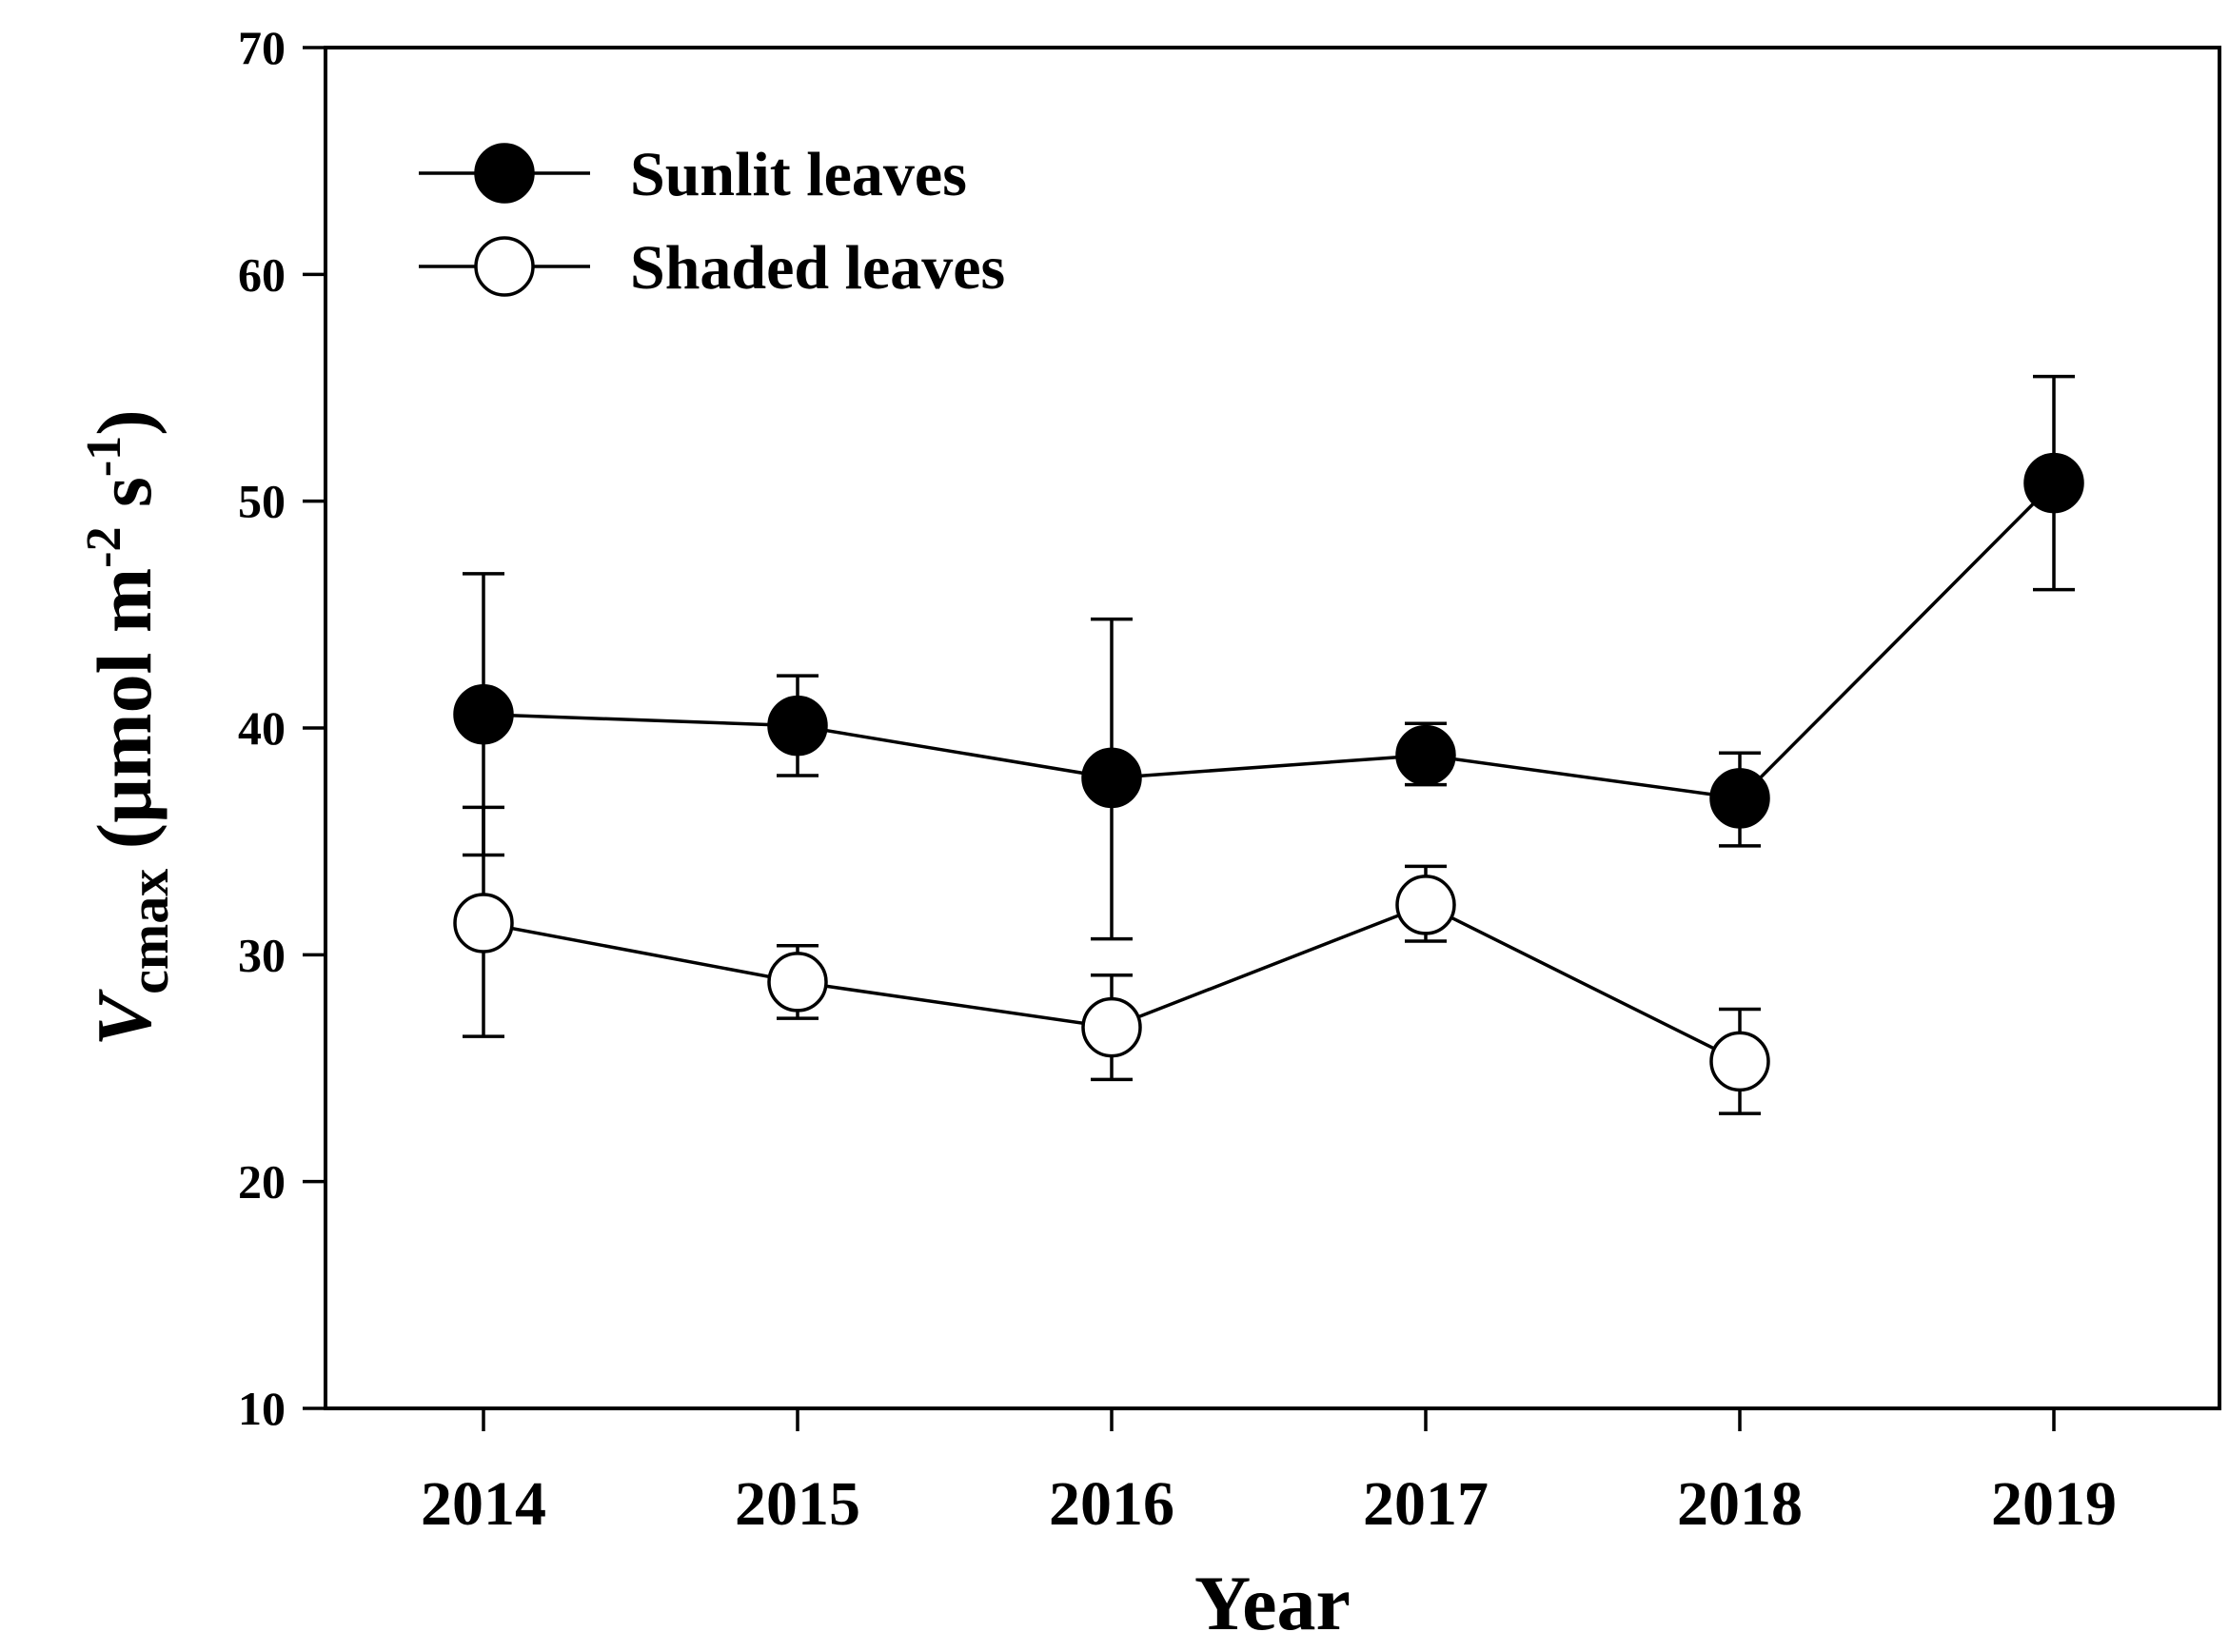  What do you see at coordinates (262, 1182) in the screenshot?
I see `y-tick-label: 20` at bounding box center [262, 1182].